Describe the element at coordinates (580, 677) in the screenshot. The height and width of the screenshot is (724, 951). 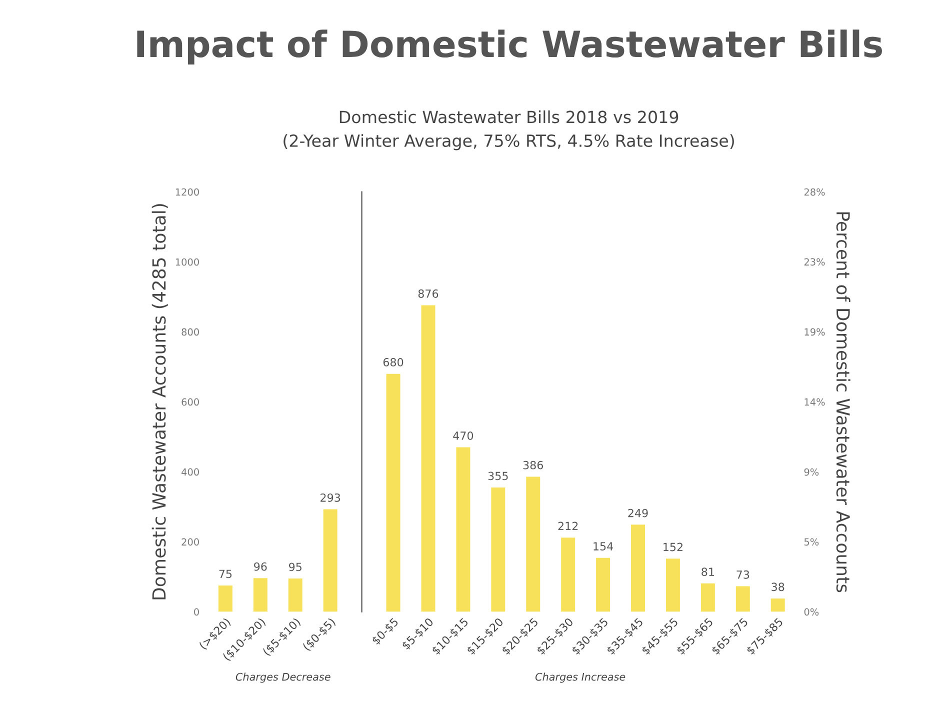
I see `x-axis-title: Charges Increase` at that location.